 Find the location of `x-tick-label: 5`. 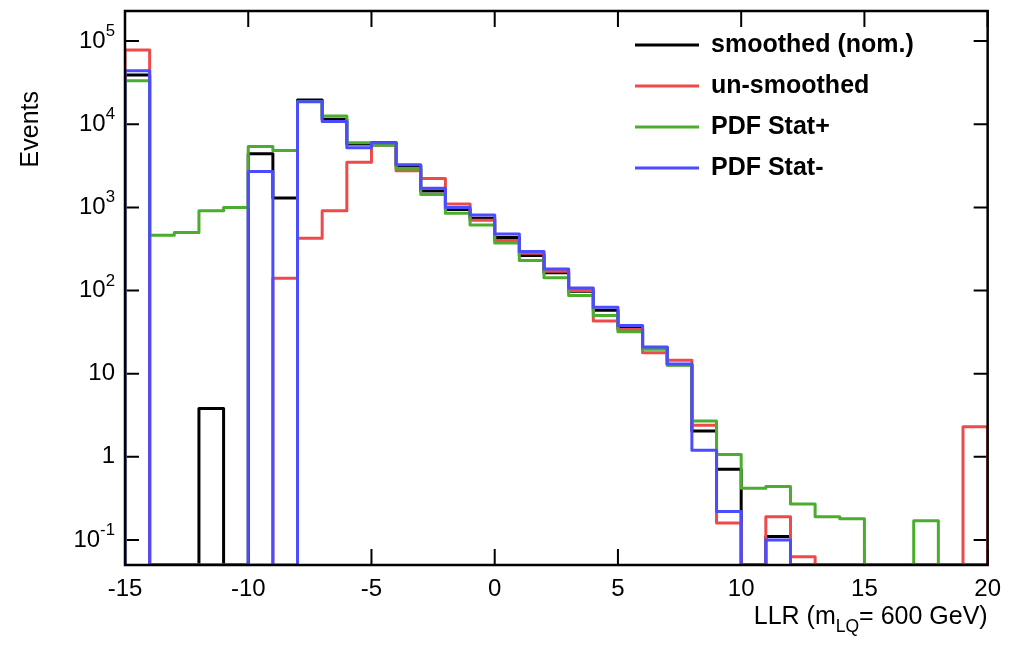

x-tick-label: 5 is located at coordinates (618, 588).